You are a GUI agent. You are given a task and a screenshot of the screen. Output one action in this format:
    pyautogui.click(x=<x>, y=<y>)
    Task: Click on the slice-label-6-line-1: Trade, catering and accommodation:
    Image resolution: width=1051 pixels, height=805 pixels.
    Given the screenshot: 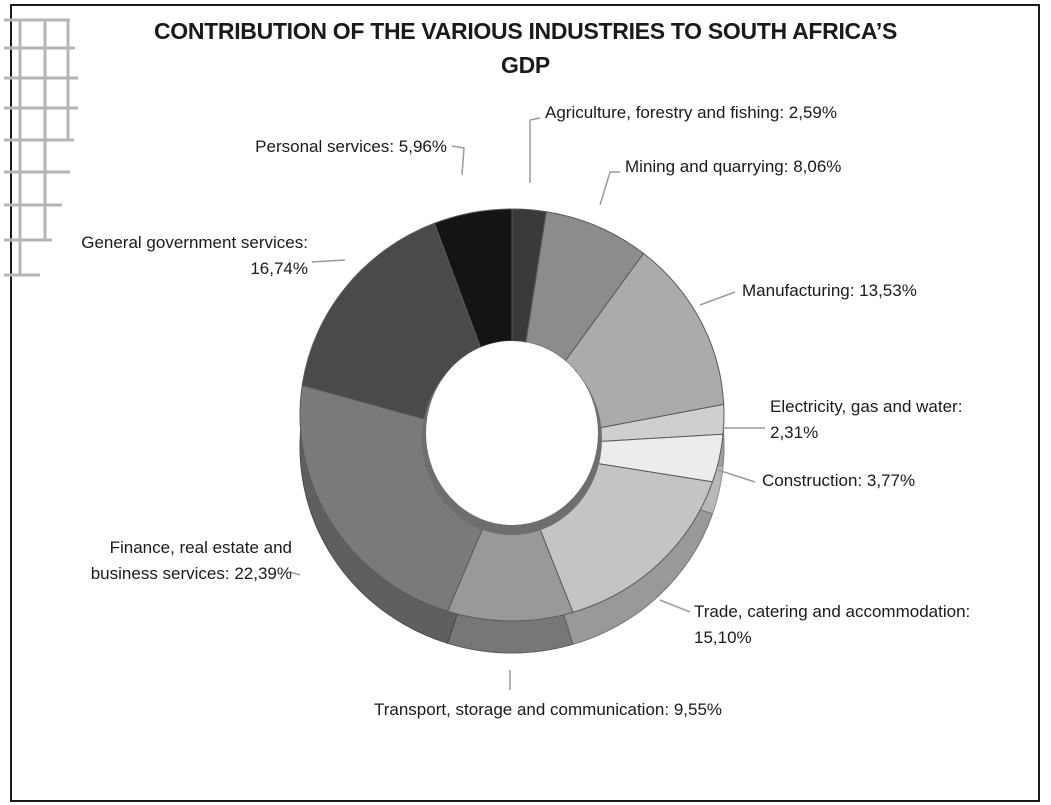 What is the action you would take?
    pyautogui.click(x=832, y=611)
    